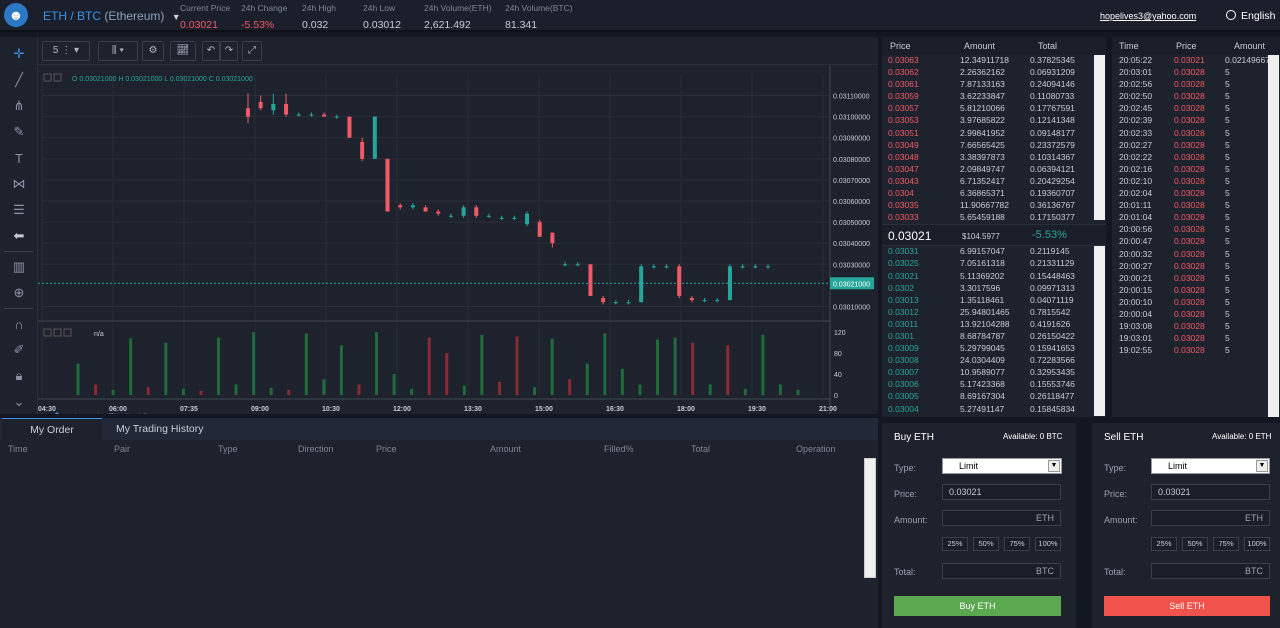 Image resolution: width=1280 pixels, height=628 pixels. Describe the element at coordinates (19, 131) in the screenshot. I see `brush-icon: ✎` at that location.